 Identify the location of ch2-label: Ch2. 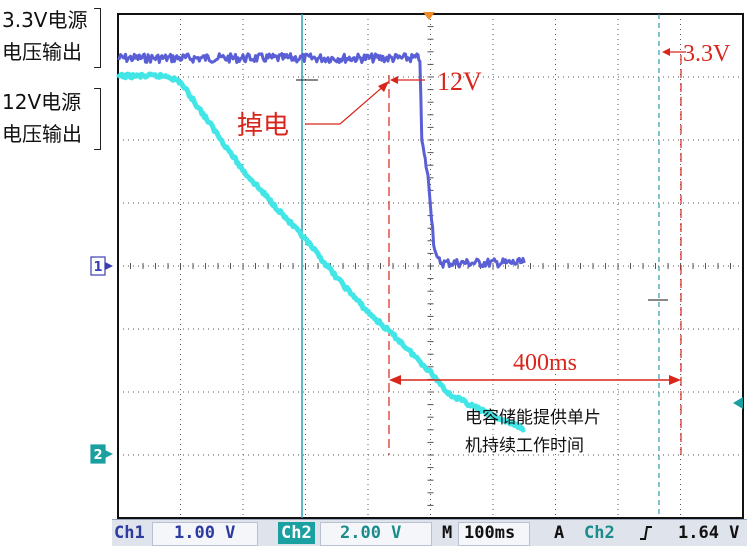
(296, 533).